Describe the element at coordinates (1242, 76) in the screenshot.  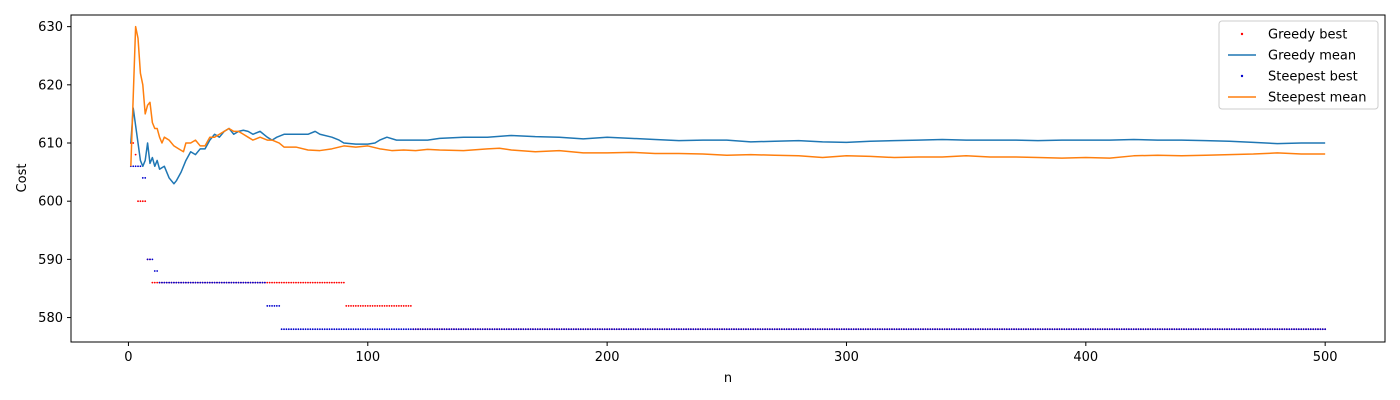
I see `legend-swatch` at that location.